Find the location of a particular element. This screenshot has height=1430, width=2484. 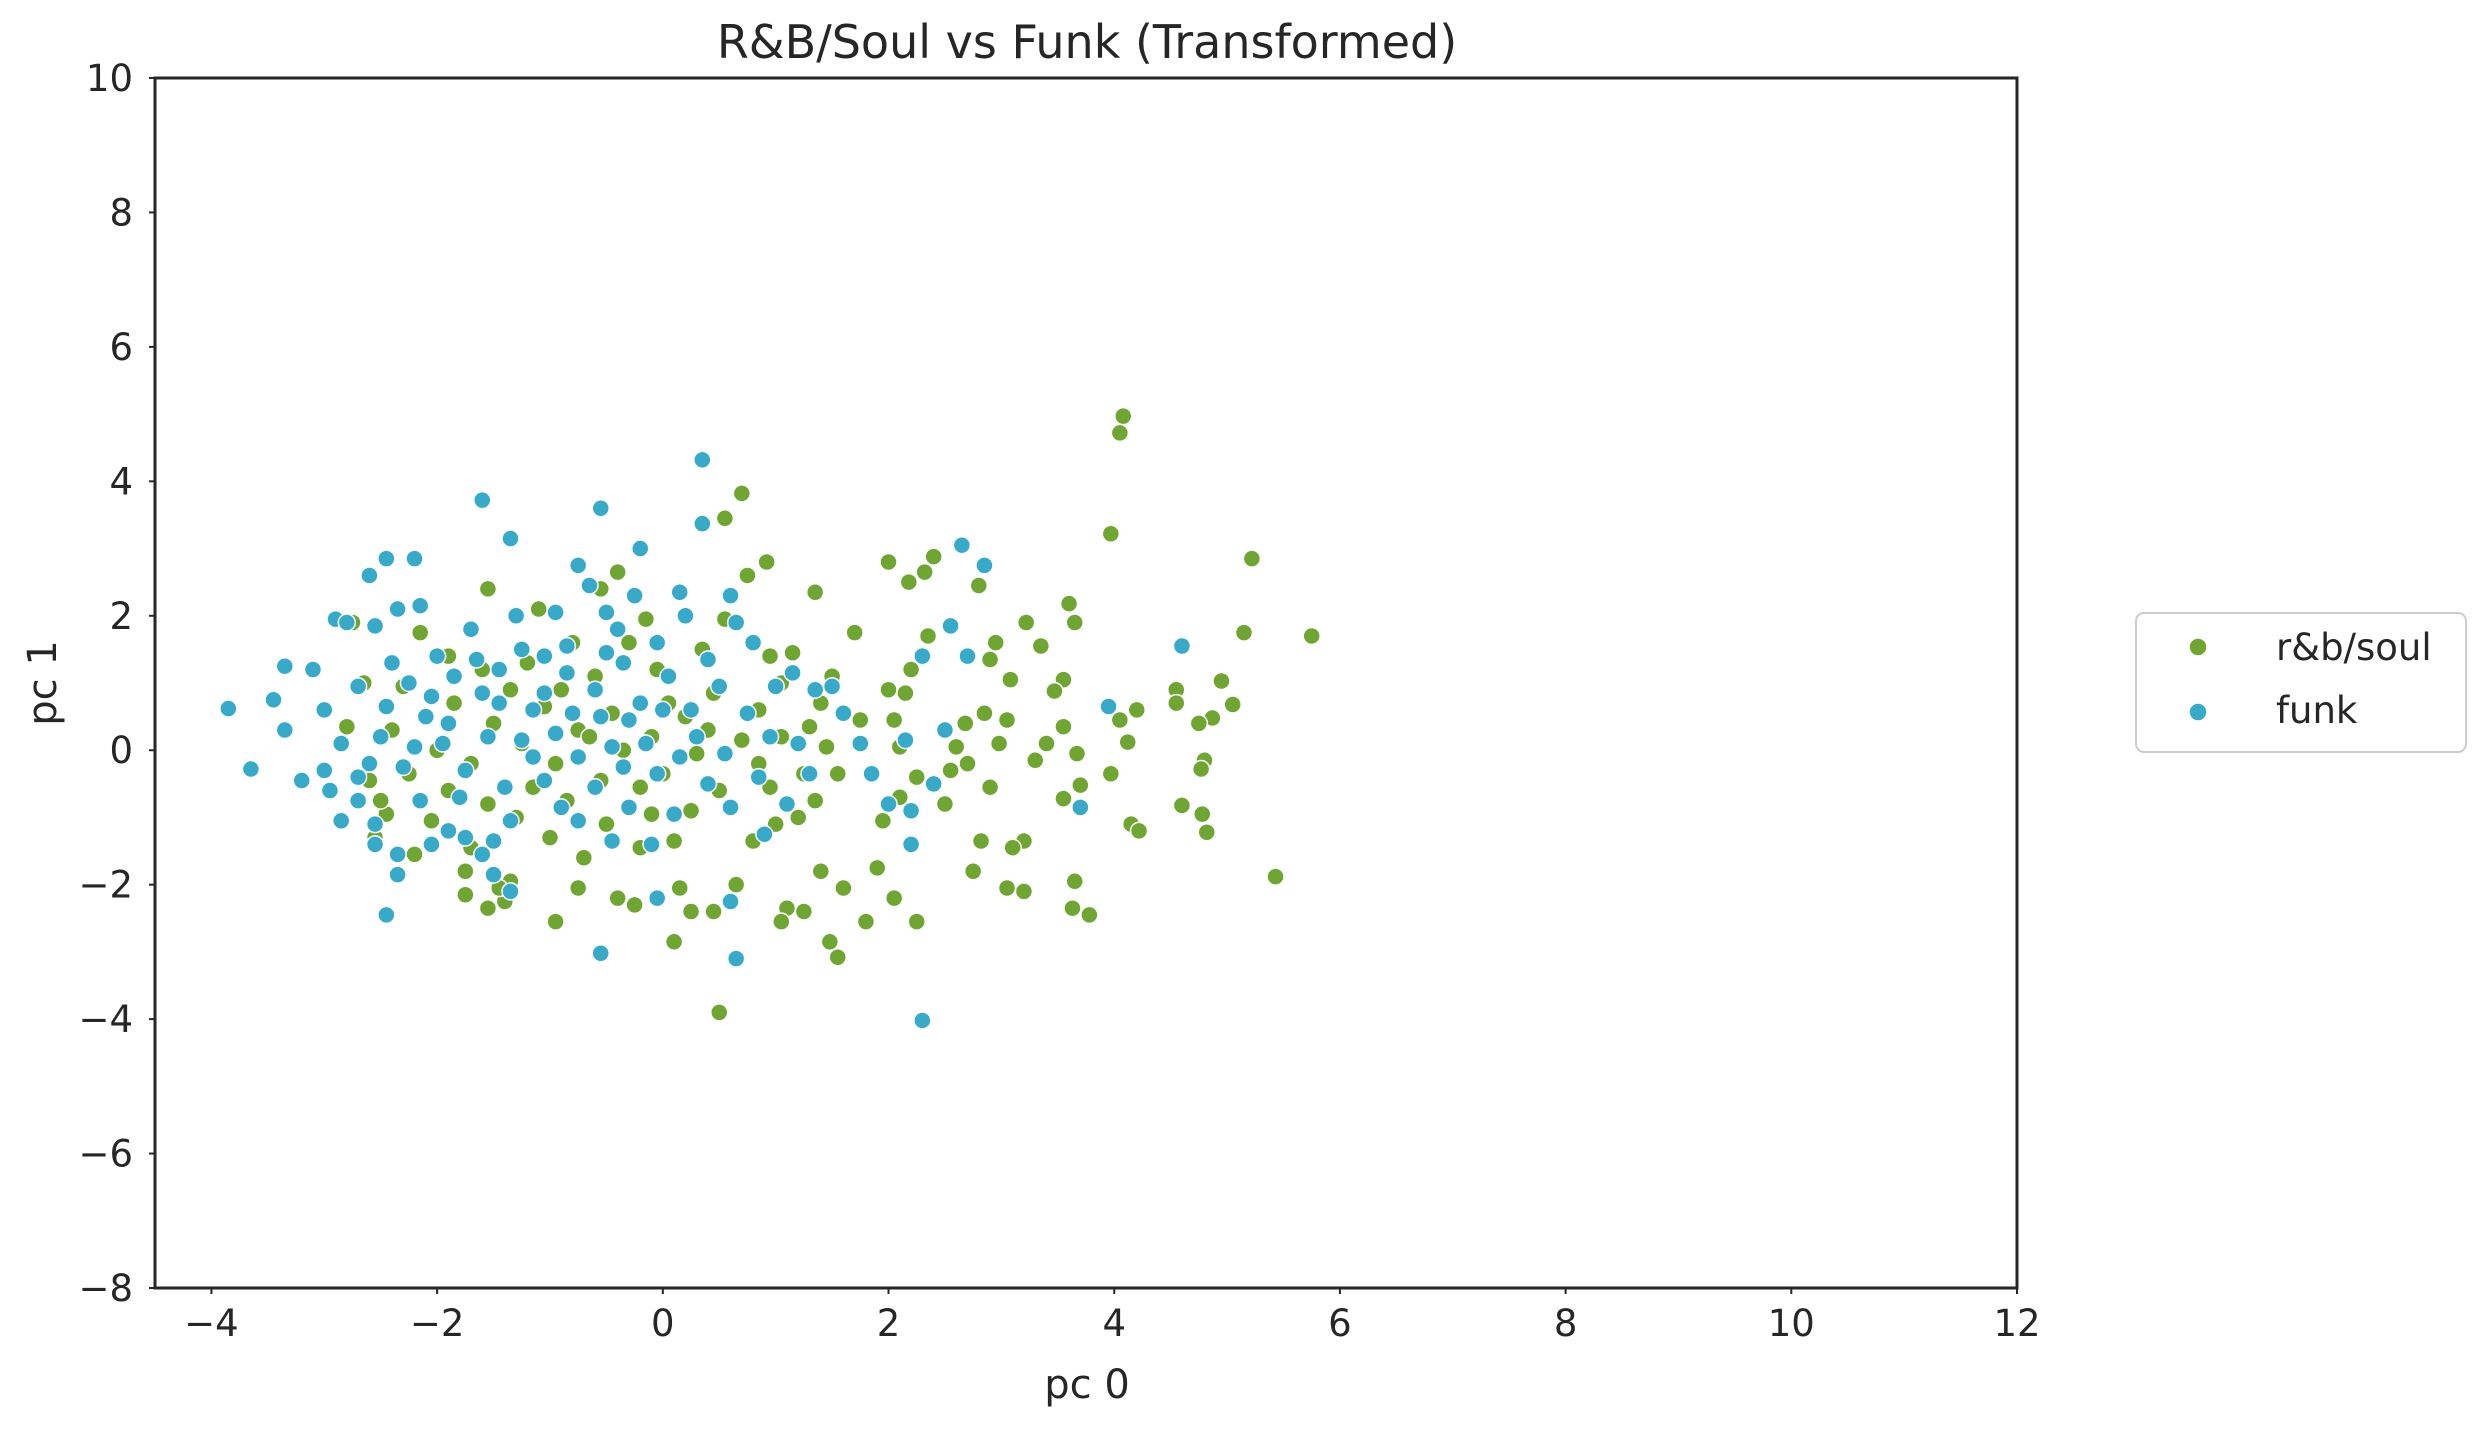

x-tick-label: 6 is located at coordinates (1340, 1323).